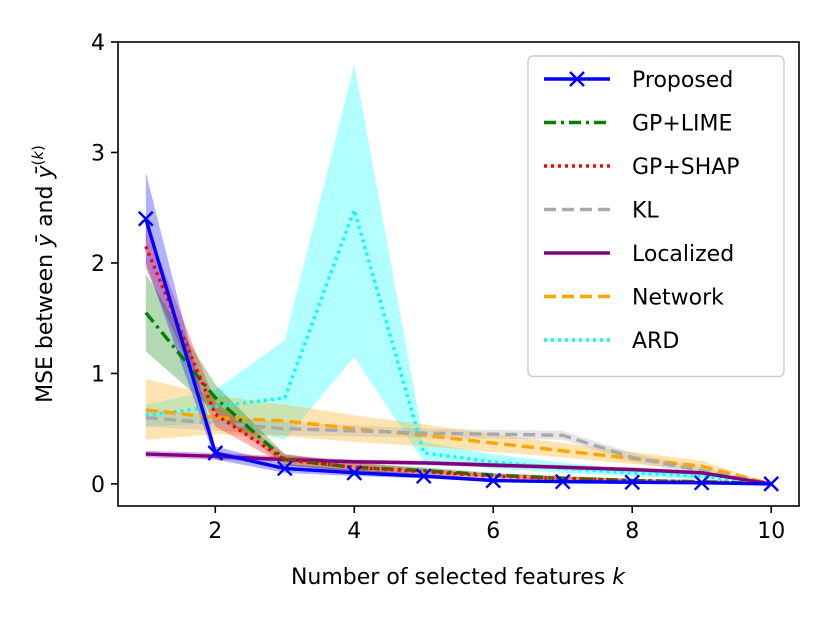  What do you see at coordinates (632, 531) in the screenshot?
I see `x-tick-label: 8` at bounding box center [632, 531].